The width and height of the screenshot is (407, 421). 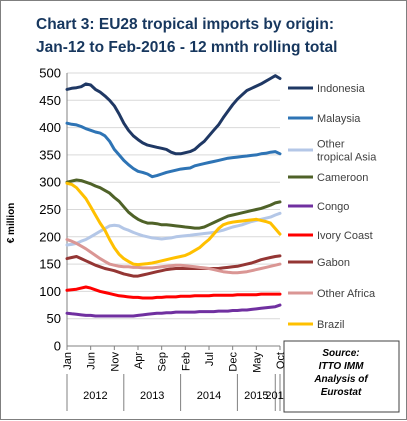 I want to click on source-box, so click(x=341, y=376).